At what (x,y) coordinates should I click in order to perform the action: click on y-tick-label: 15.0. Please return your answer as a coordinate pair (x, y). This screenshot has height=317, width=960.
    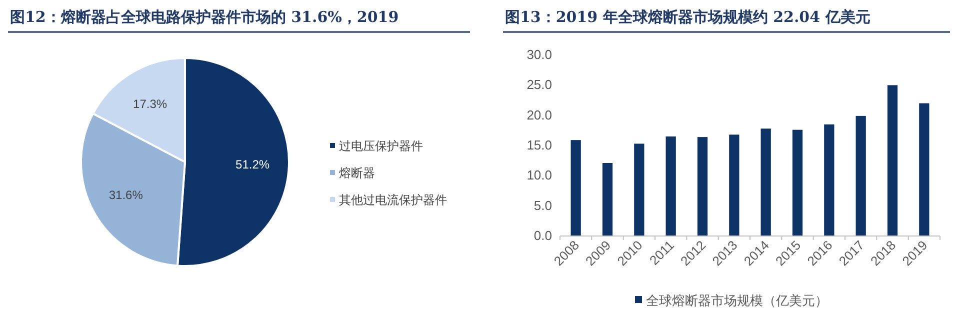
    Looking at the image, I should click on (539, 145).